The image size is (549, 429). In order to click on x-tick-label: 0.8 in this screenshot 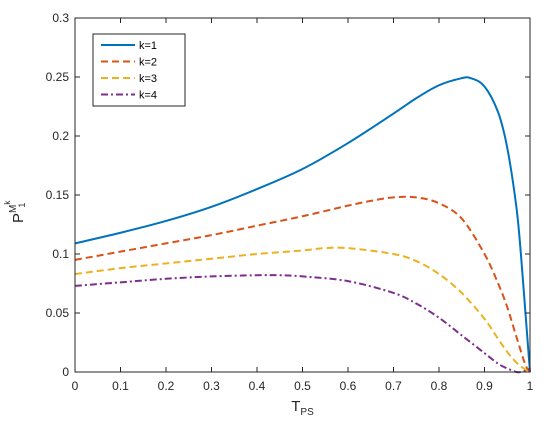, I will do `click(439, 386)`.